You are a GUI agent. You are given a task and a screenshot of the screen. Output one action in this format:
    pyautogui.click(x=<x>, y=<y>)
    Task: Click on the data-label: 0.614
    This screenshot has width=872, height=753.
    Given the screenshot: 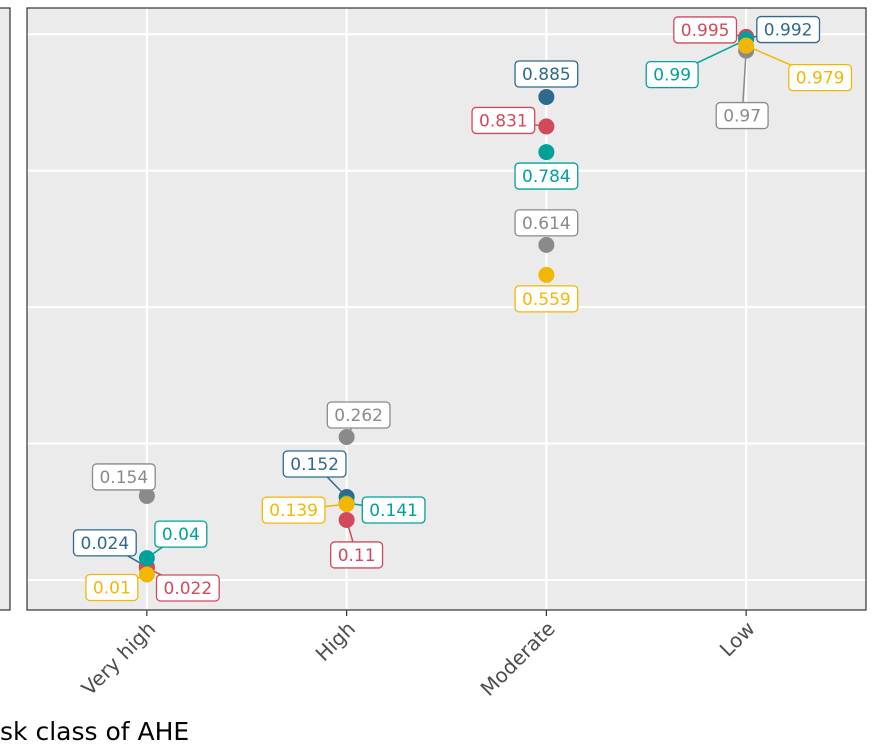 What is the action you would take?
    pyautogui.click(x=546, y=224)
    